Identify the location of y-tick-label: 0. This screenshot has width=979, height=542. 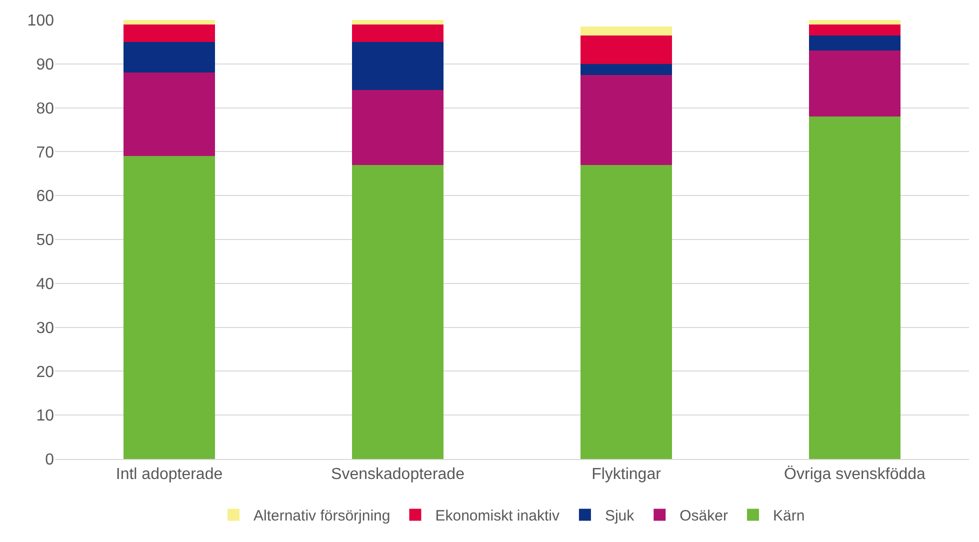
(49, 460).